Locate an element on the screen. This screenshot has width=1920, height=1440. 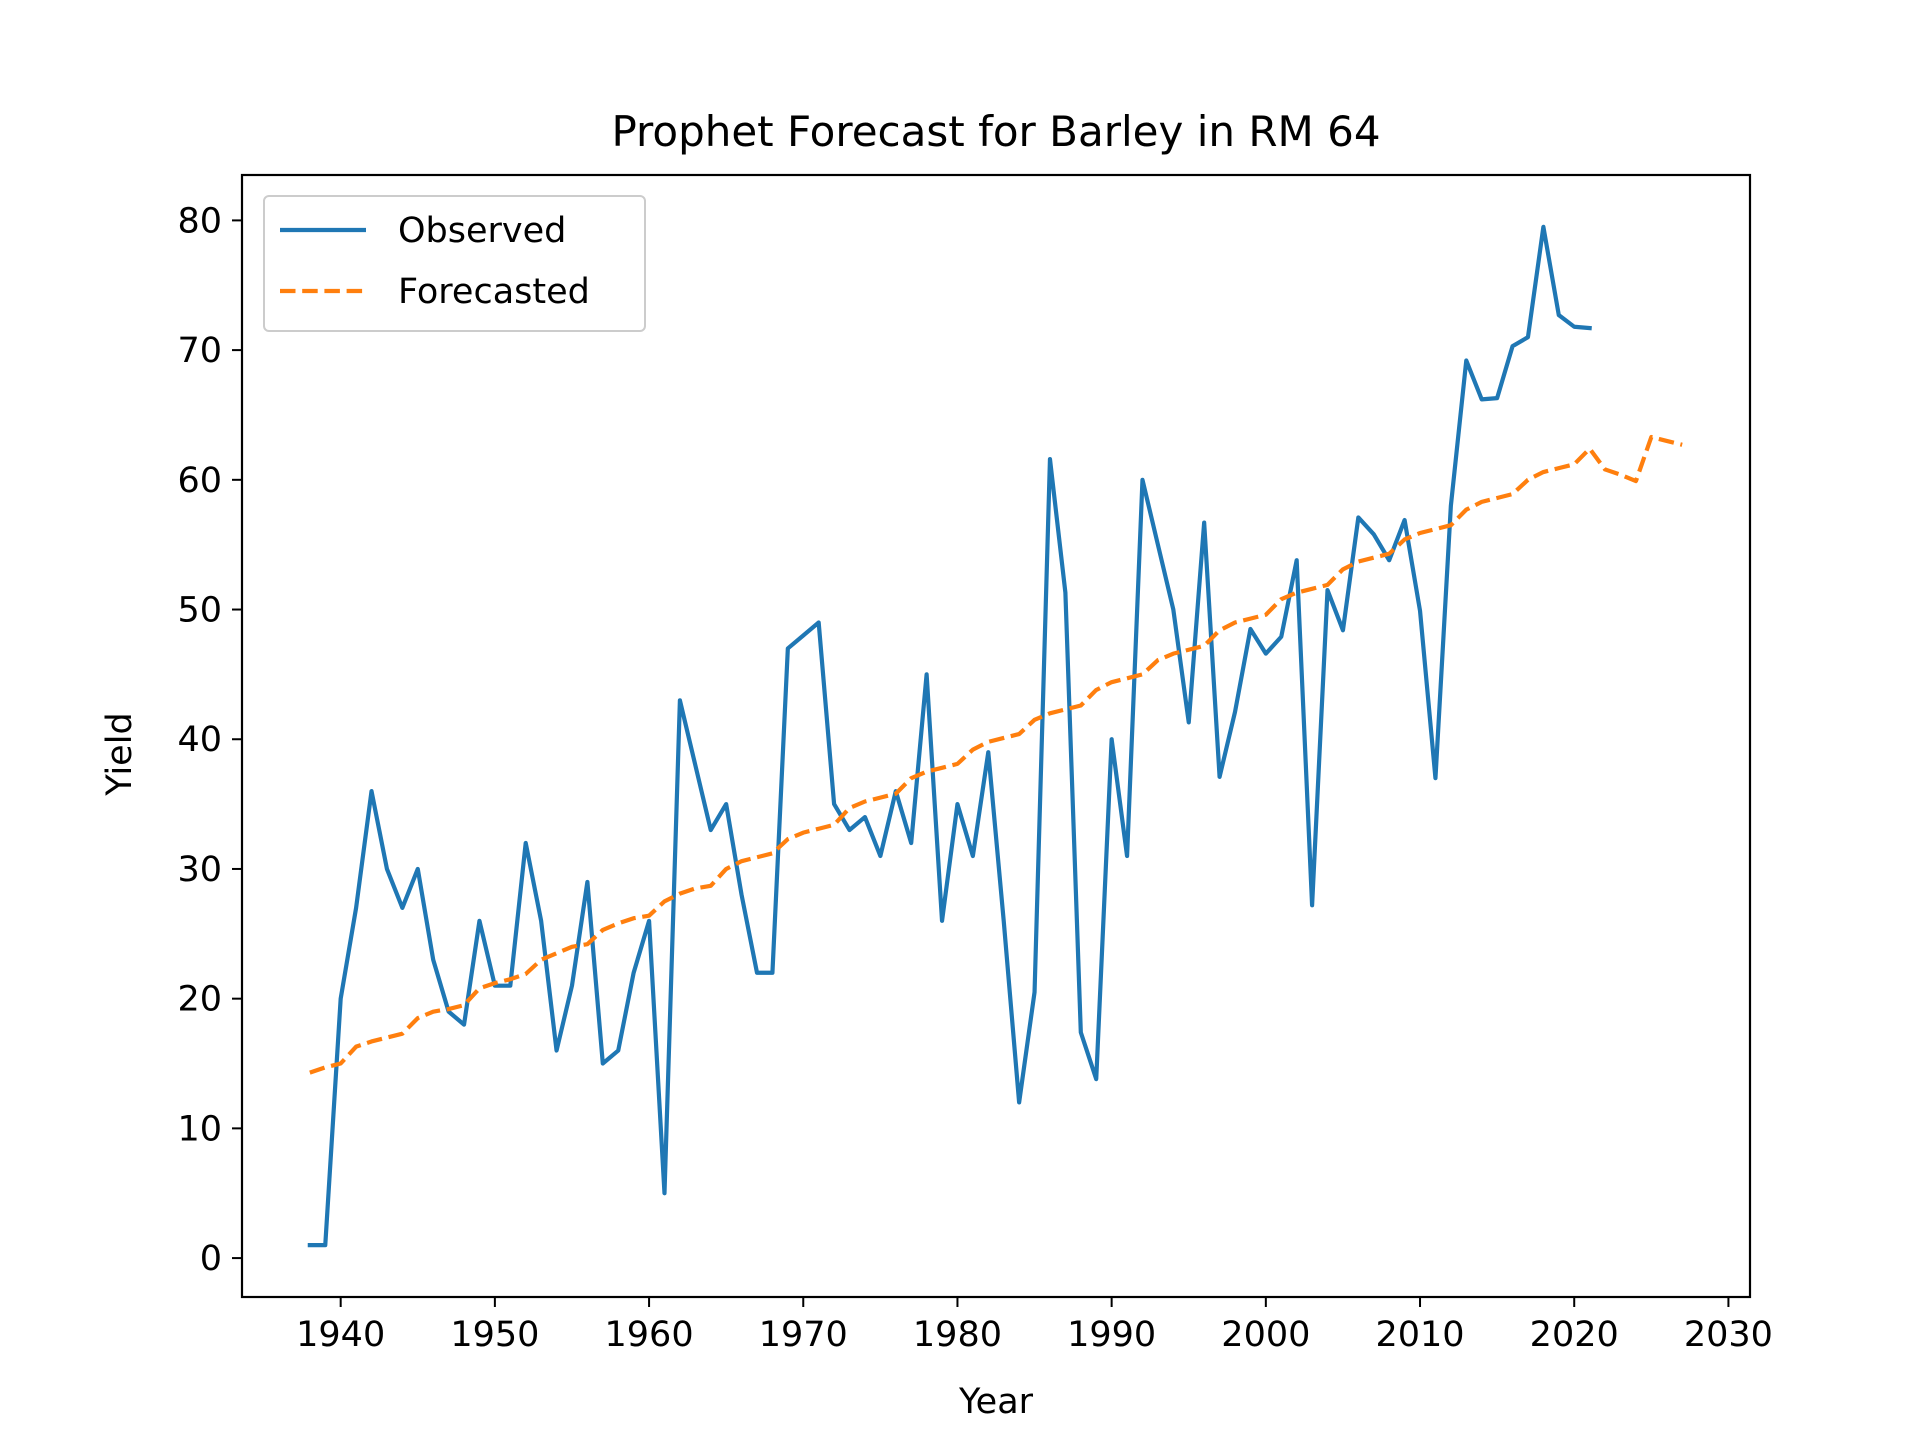
y-tick-label: 60 is located at coordinates (199, 481).